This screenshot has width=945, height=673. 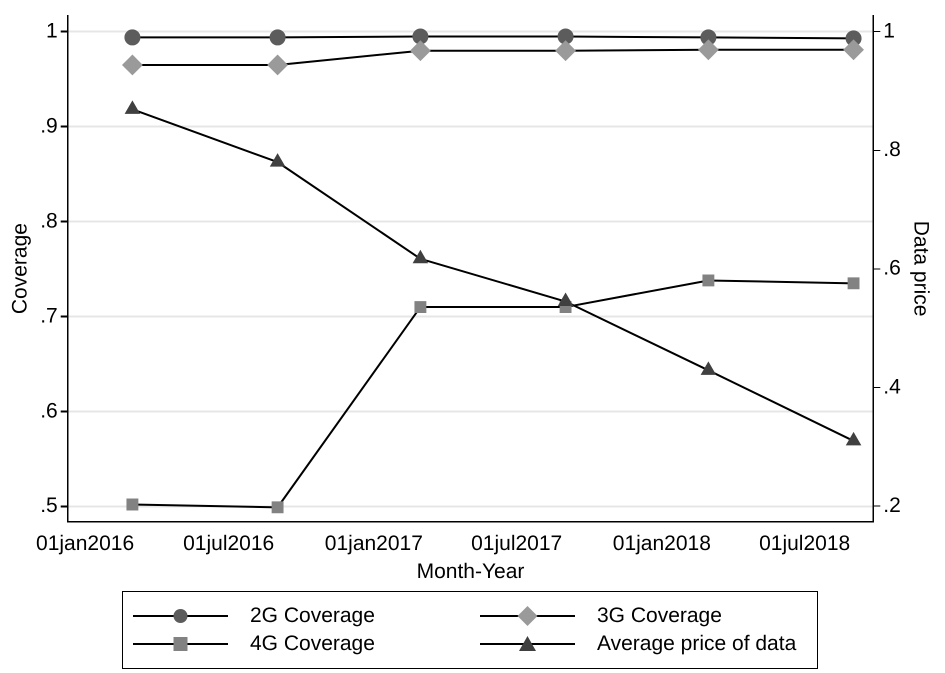 I want to click on y2-tick-label: .4, so click(x=892, y=386).